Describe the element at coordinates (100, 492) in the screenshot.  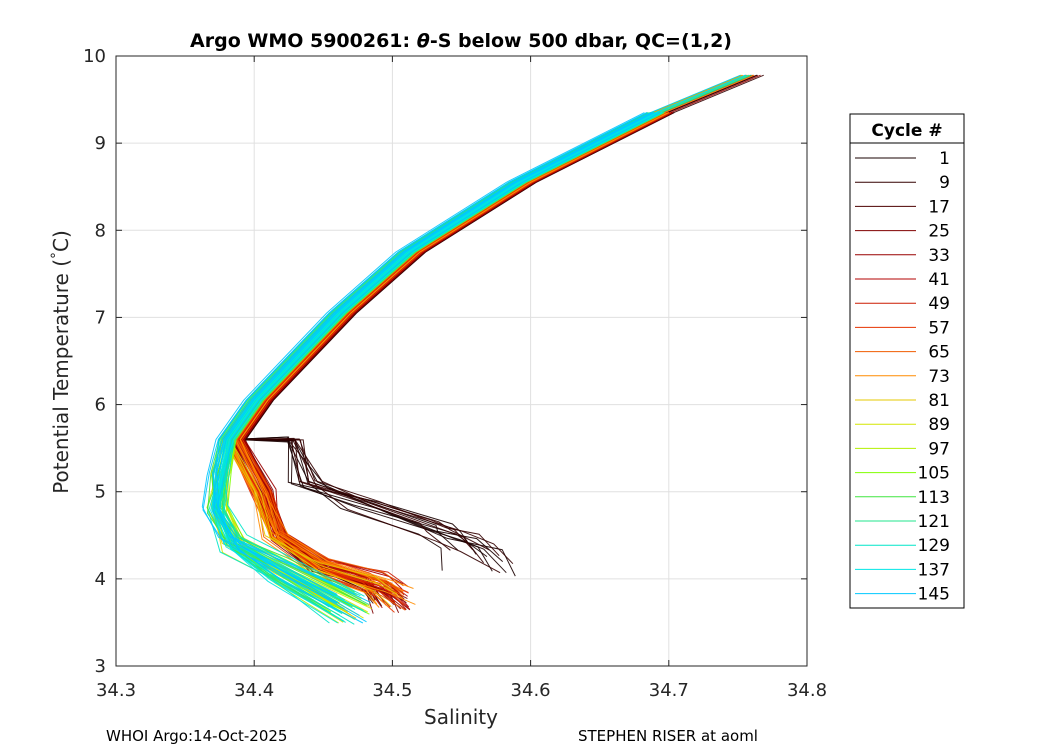
I see `y-tick-label: 5` at that location.